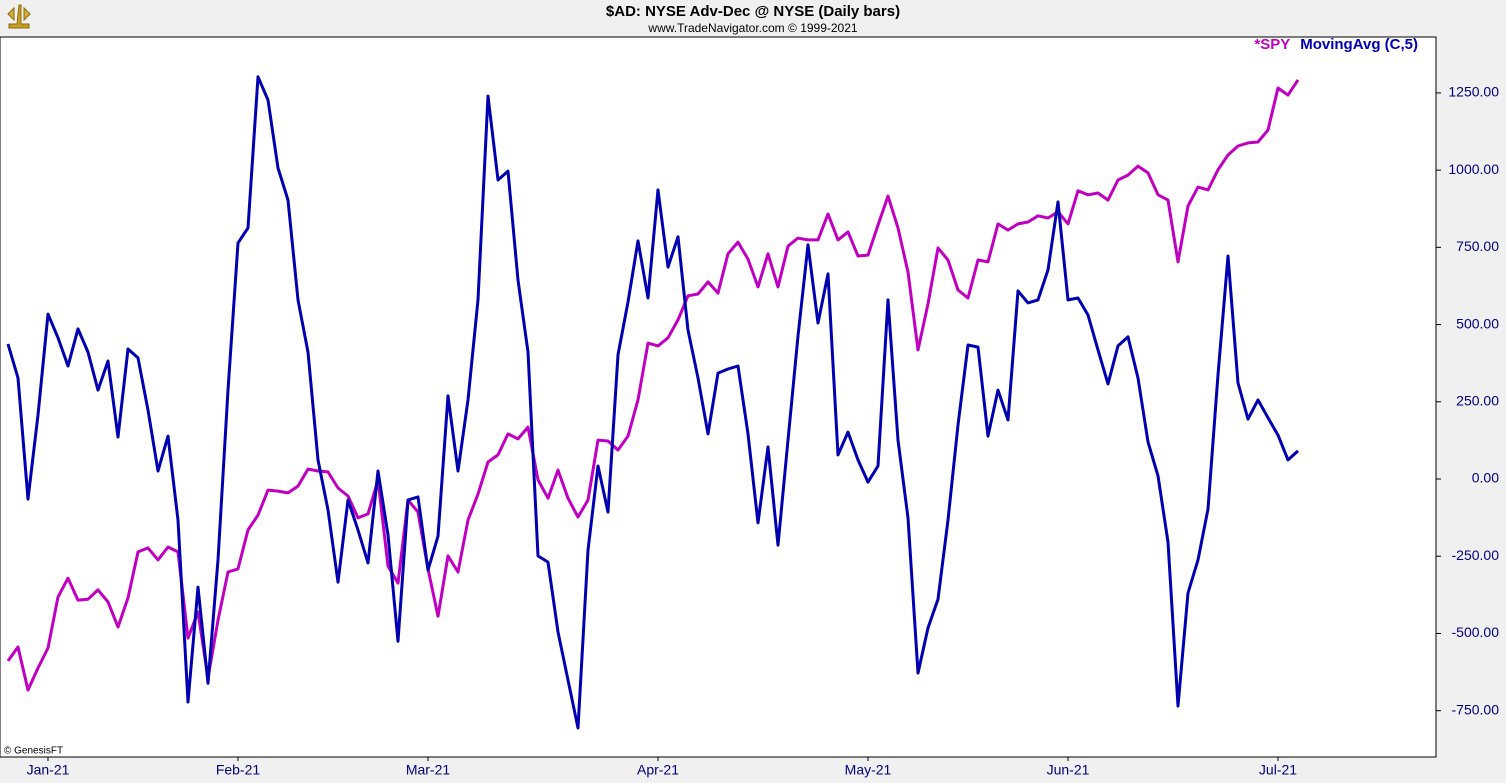 Image resolution: width=1506 pixels, height=783 pixels. Describe the element at coordinates (658, 770) in the screenshot. I see `x-tick-label: Apr-21` at that location.